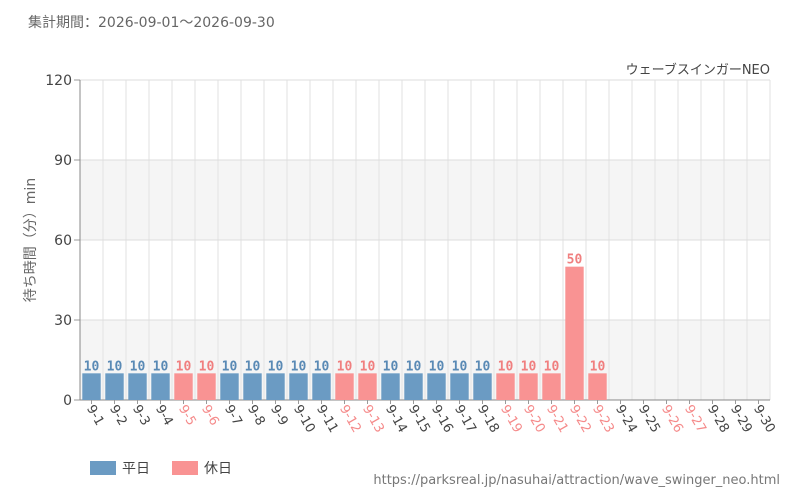 Image resolution: width=800 pixels, height=500 pixels. What do you see at coordinates (136, 469) in the screenshot?
I see `legend-weekday-label: 平日` at bounding box center [136, 469].